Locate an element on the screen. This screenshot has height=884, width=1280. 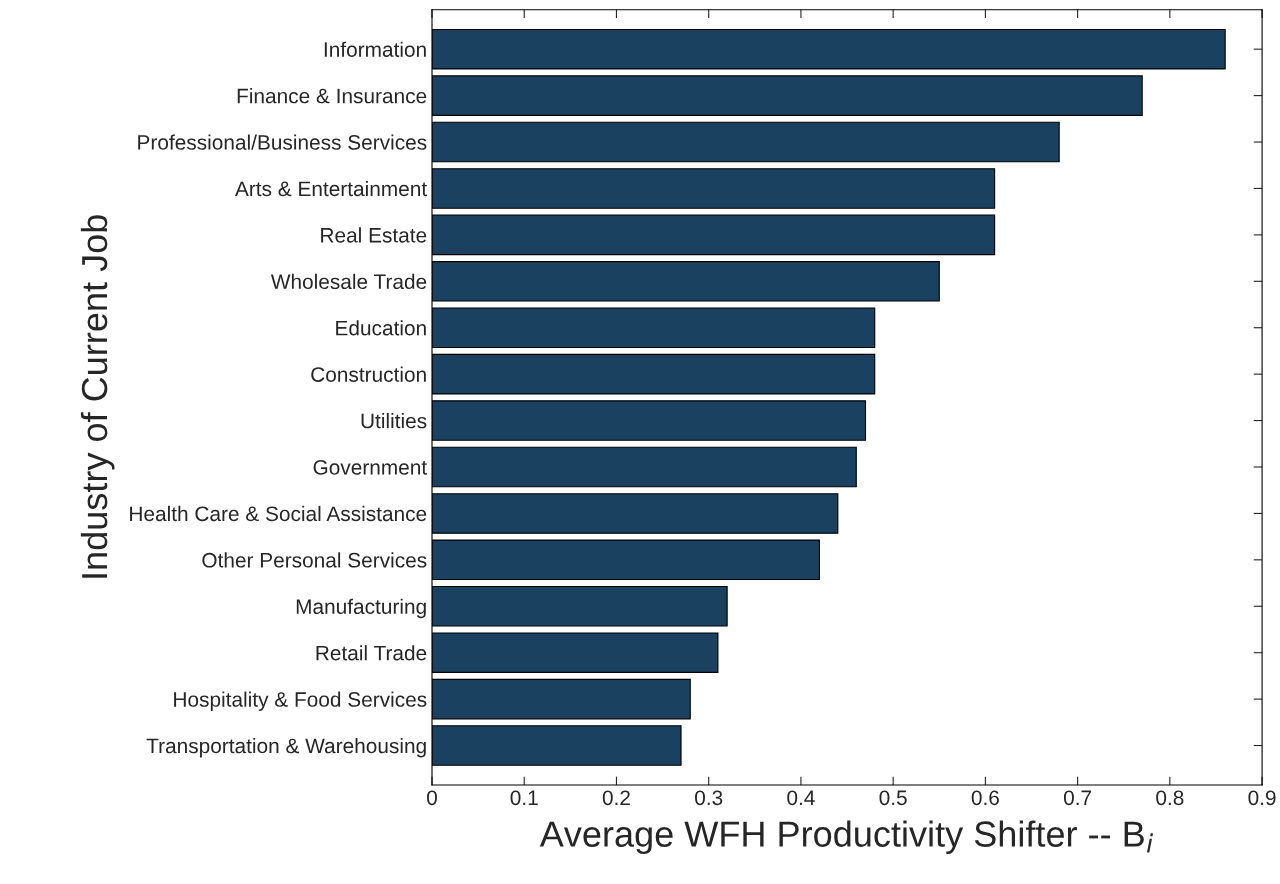
x-tick-label: 0.2 is located at coordinates (616, 798).